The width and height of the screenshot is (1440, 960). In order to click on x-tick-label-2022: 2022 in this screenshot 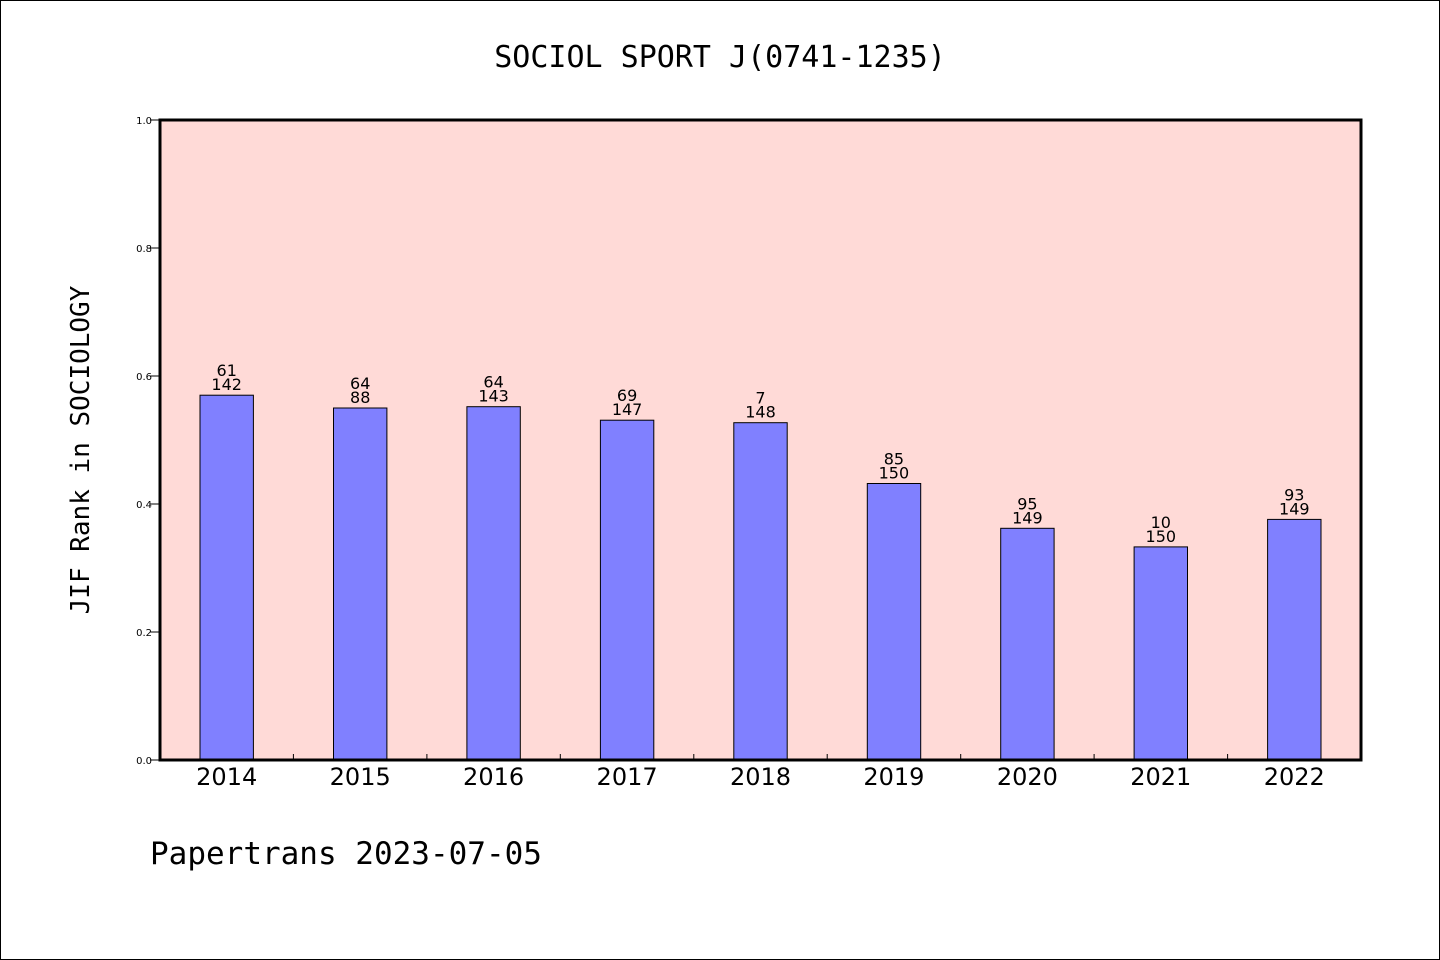, I will do `click(1294, 777)`.